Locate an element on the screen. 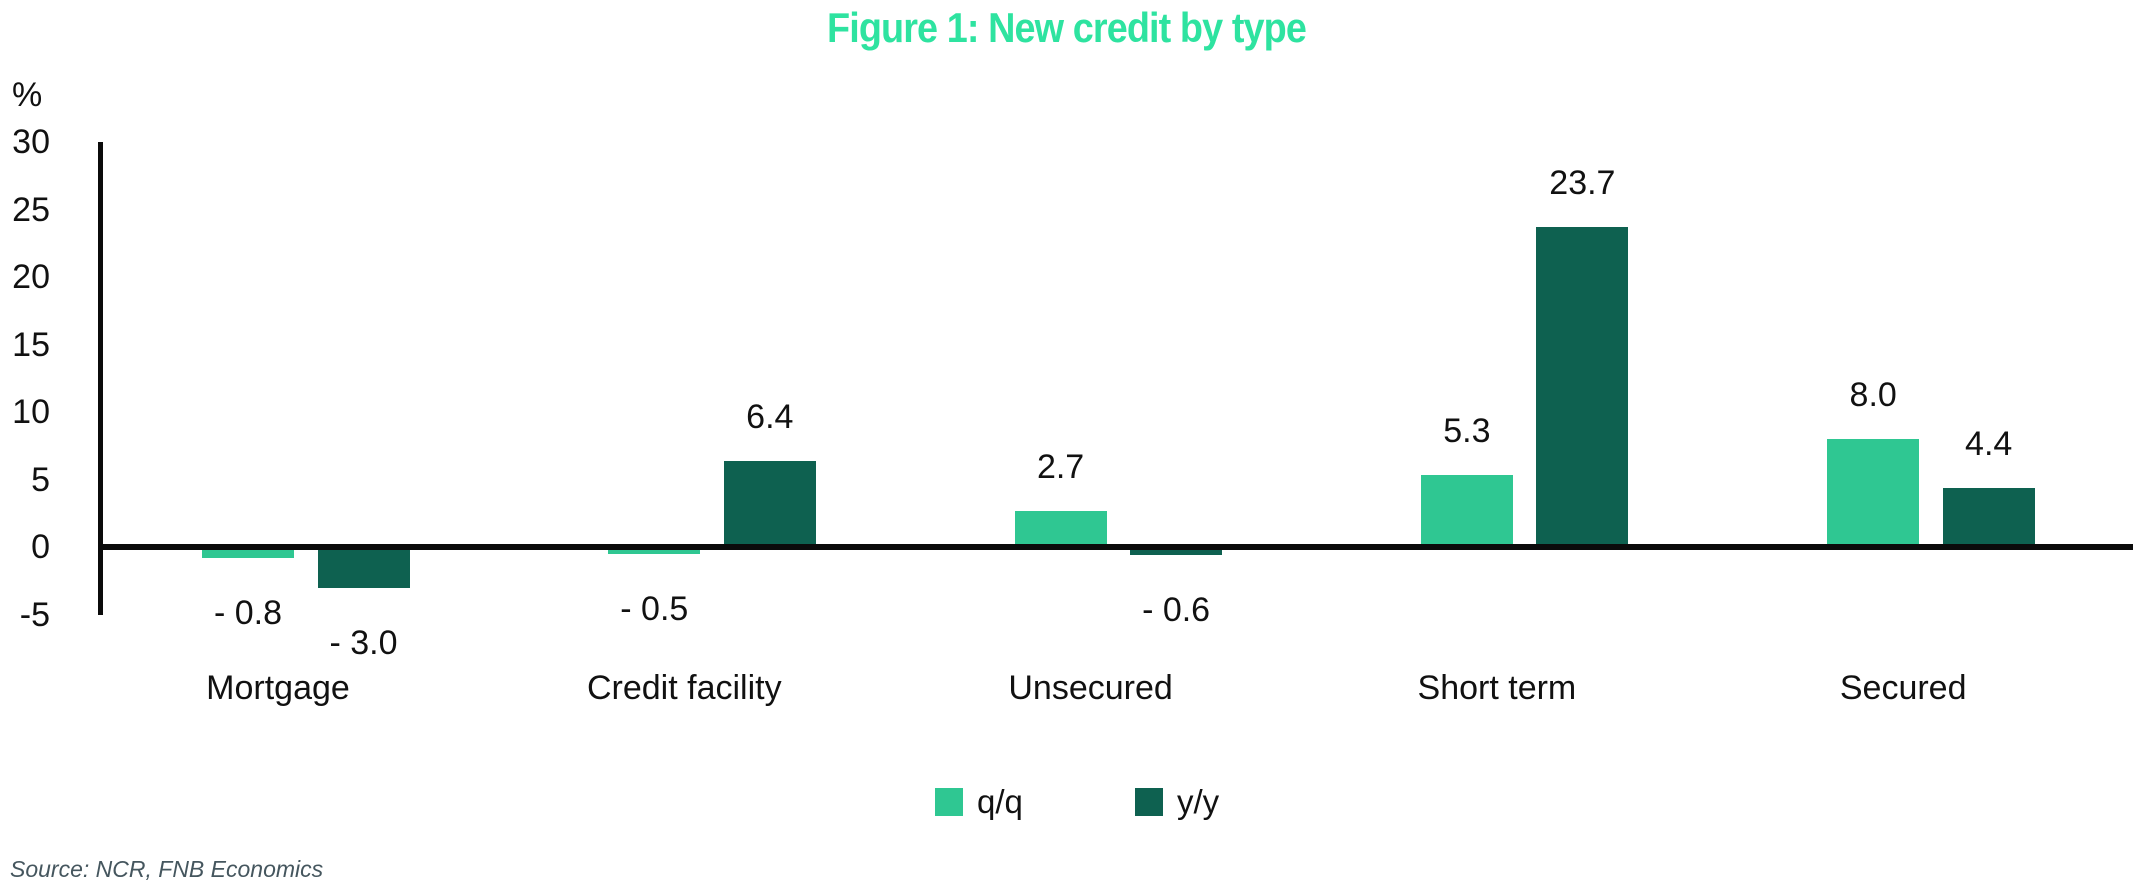 This screenshot has height=893, width=2133. bar-unsecured-yy is located at coordinates (1176, 551).